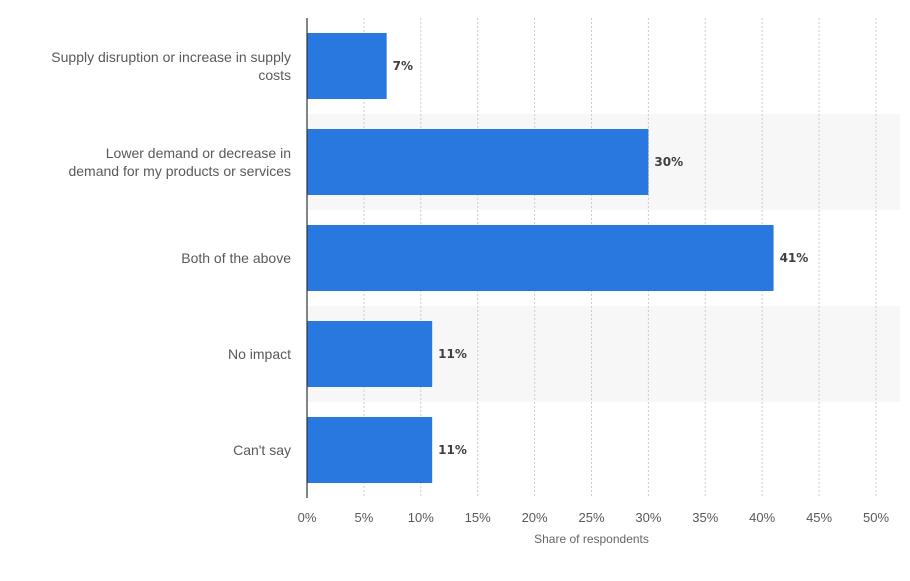  Describe the element at coordinates (307, 517) in the screenshot. I see `x-tick-label: 0%` at that location.